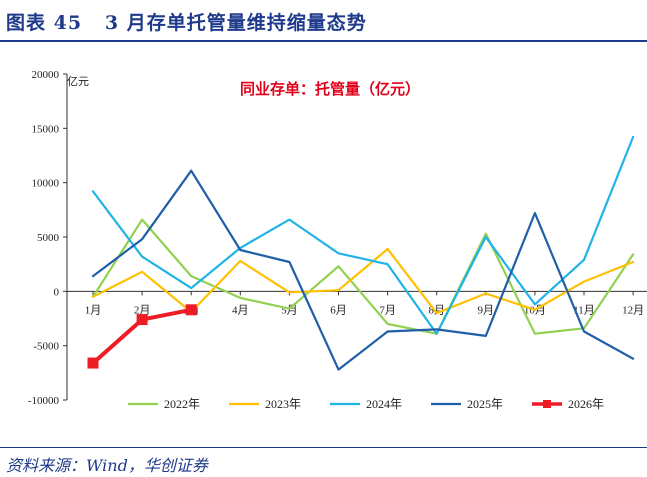  What do you see at coordinates (46, 184) in the screenshot?
I see `y-tick-label: 10000` at bounding box center [46, 184].